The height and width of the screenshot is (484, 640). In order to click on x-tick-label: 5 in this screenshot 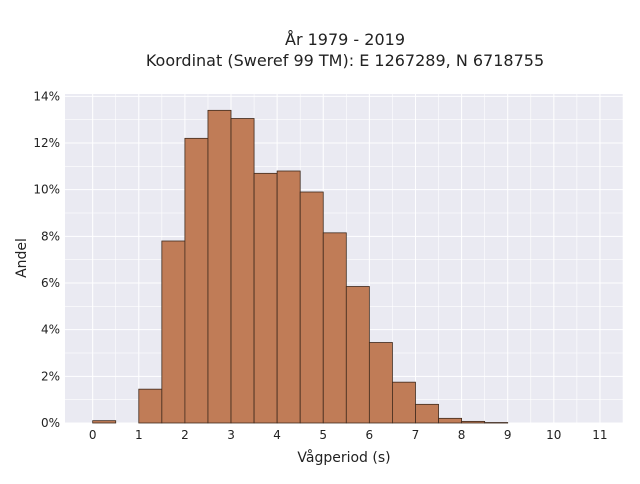, I will do `click(323, 435)`.